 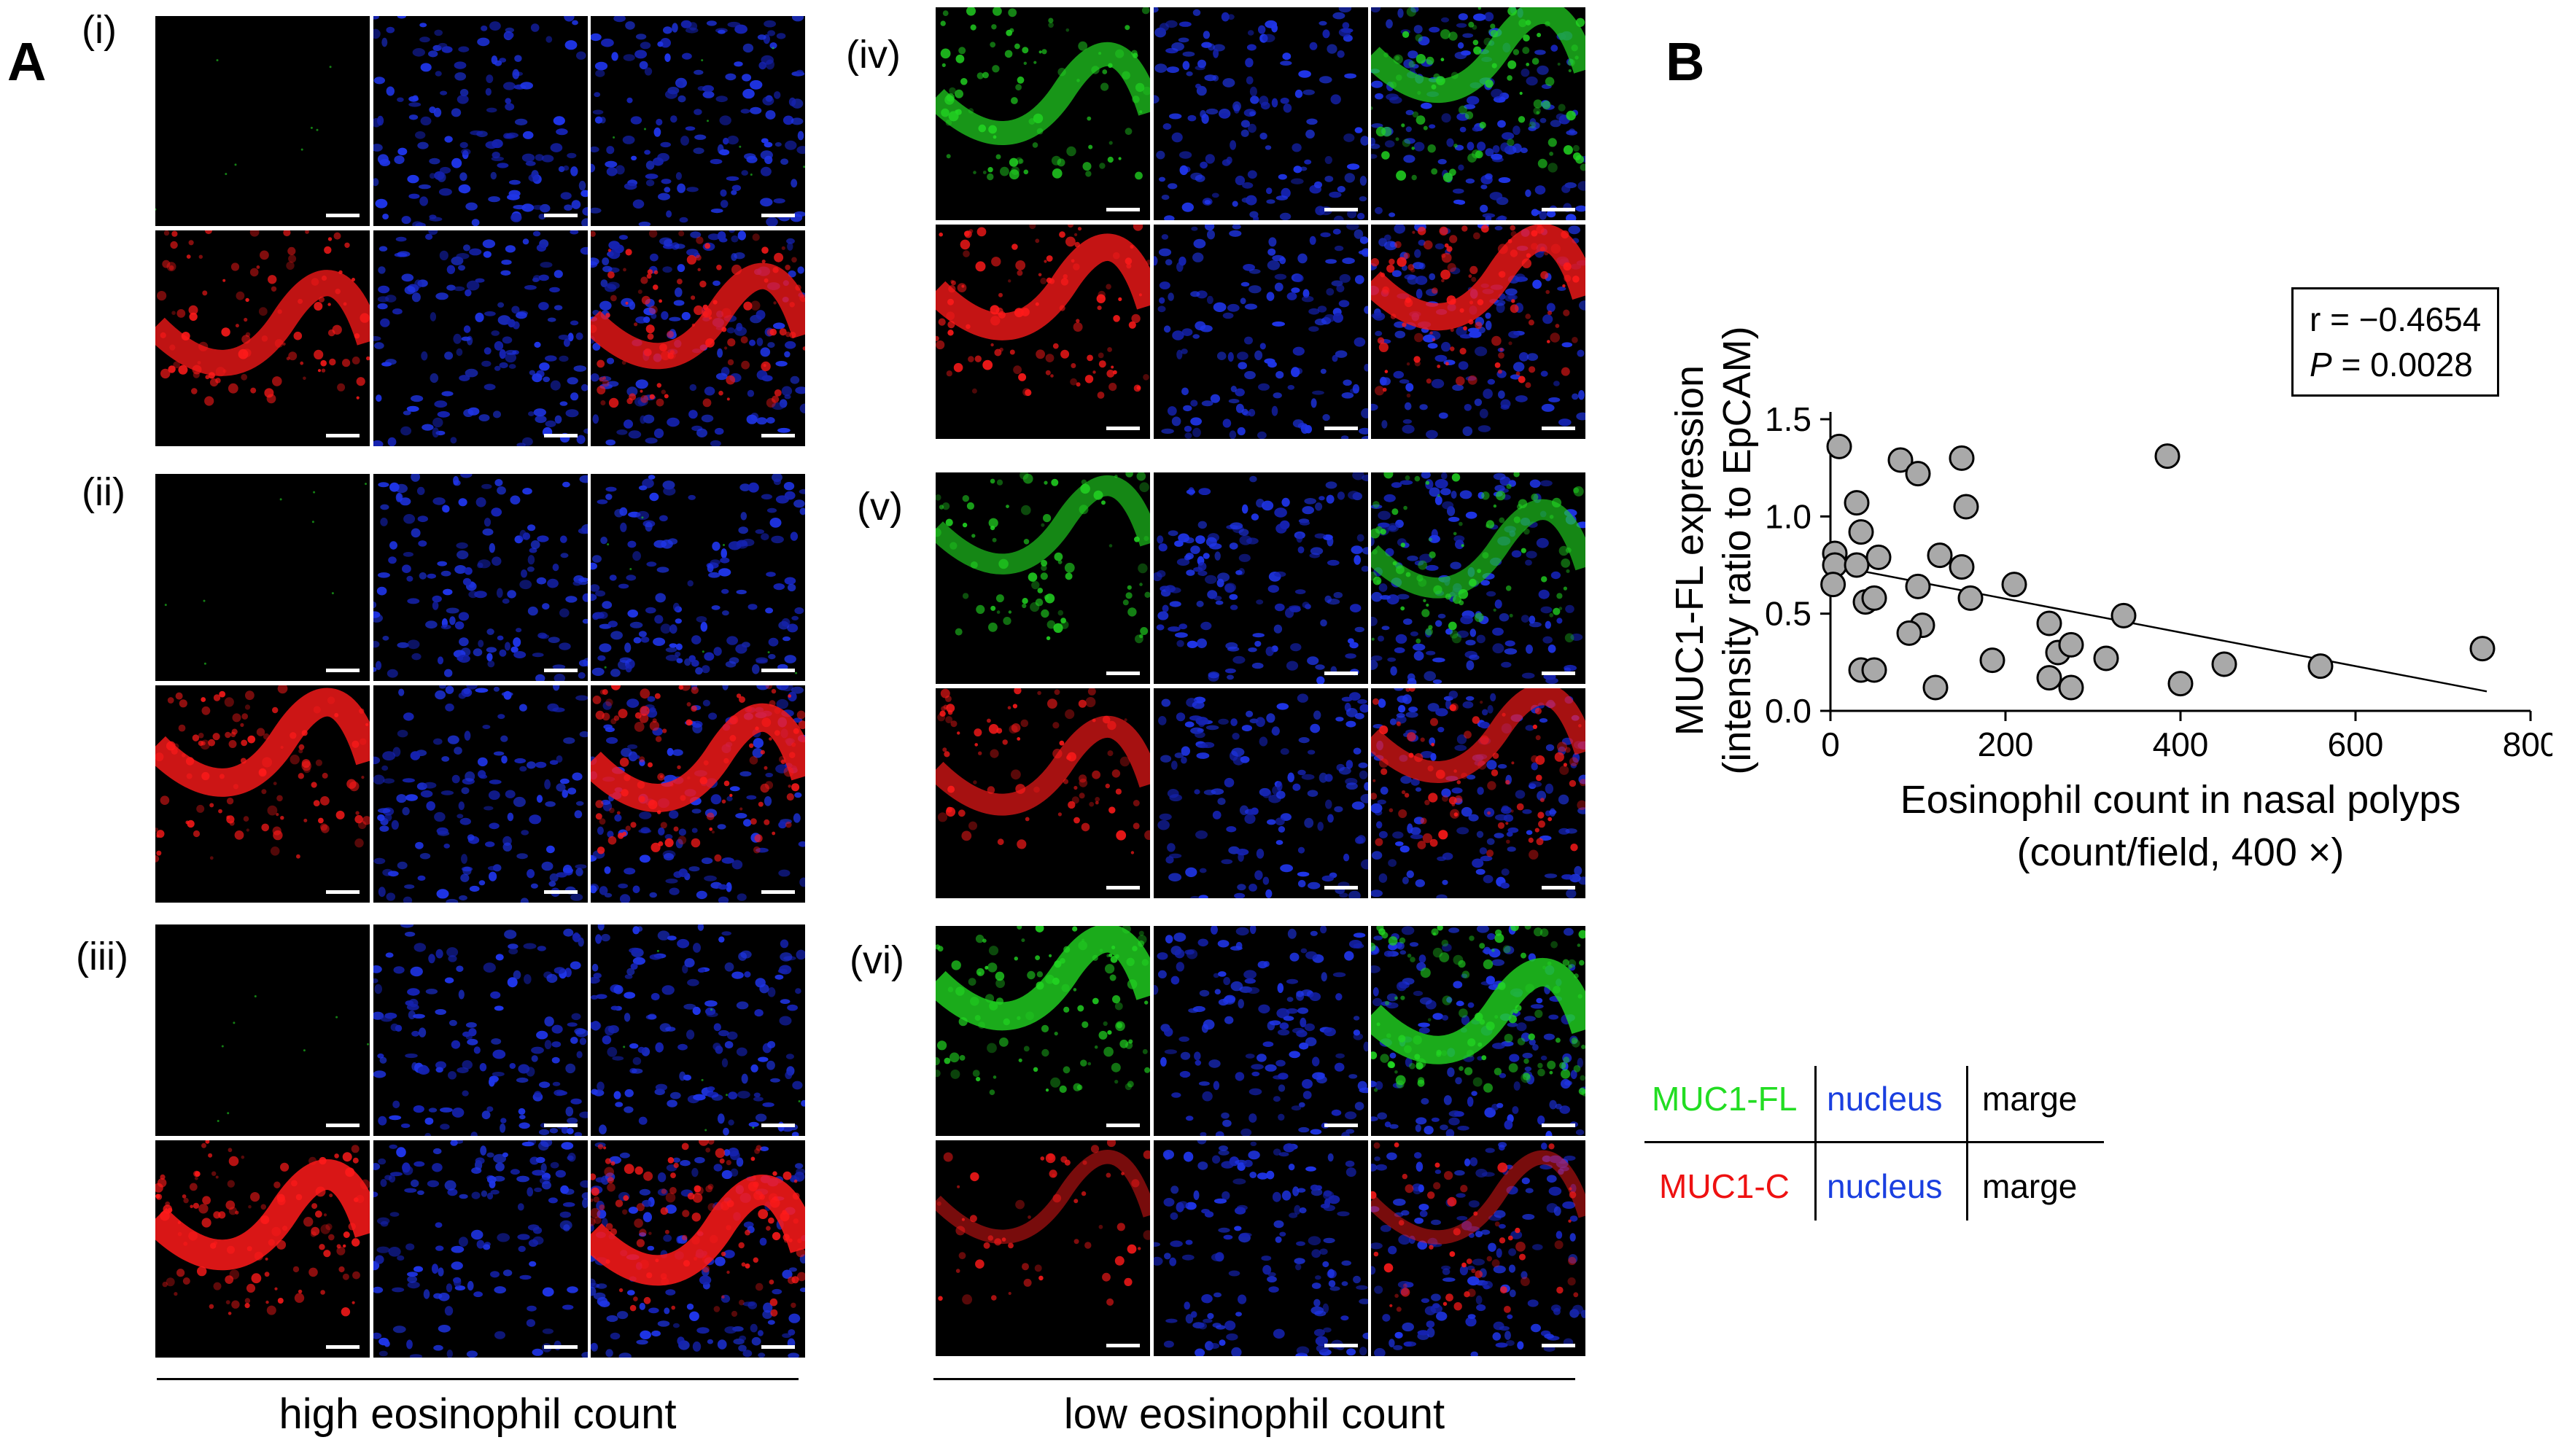 What do you see at coordinates (2356, 744) in the screenshot?
I see `x-tick-label: 600` at bounding box center [2356, 744].